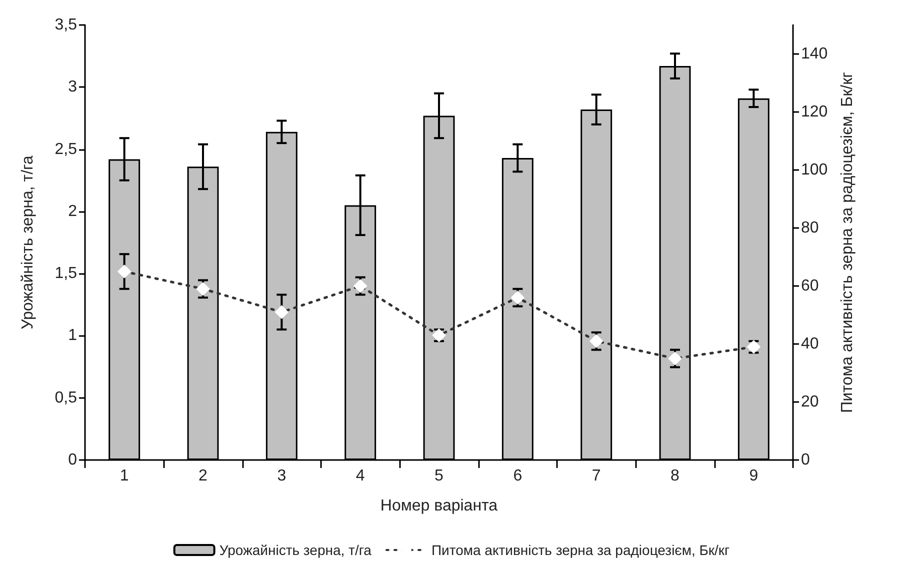 The height and width of the screenshot is (570, 903). Describe the element at coordinates (810, 344) in the screenshot. I see `y2-tick-label: 40` at that location.